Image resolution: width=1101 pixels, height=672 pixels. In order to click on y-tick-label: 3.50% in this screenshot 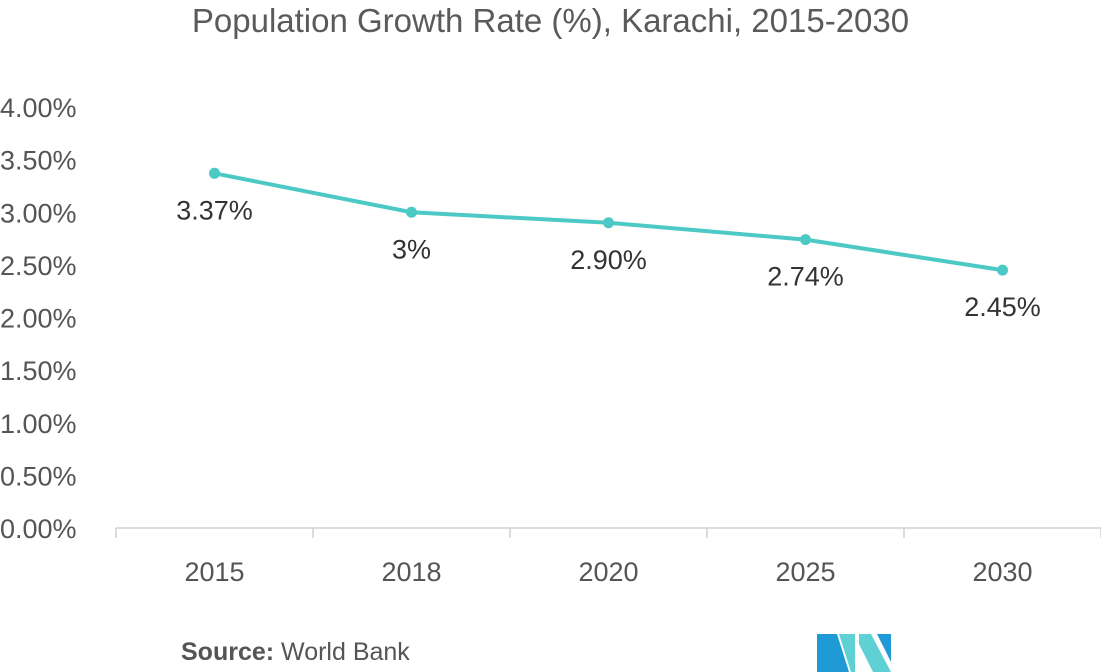, I will do `click(38, 161)`.